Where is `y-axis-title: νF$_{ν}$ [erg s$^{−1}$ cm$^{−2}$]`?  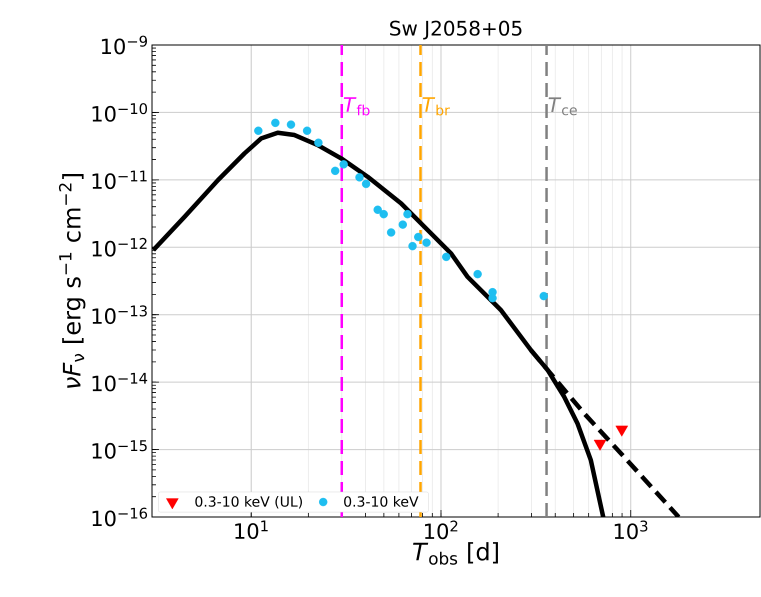
y-axis-title: νF$_{ν}$ [erg s$^{−1}$ cm$^{−2}$] is located at coordinates (72, 281).